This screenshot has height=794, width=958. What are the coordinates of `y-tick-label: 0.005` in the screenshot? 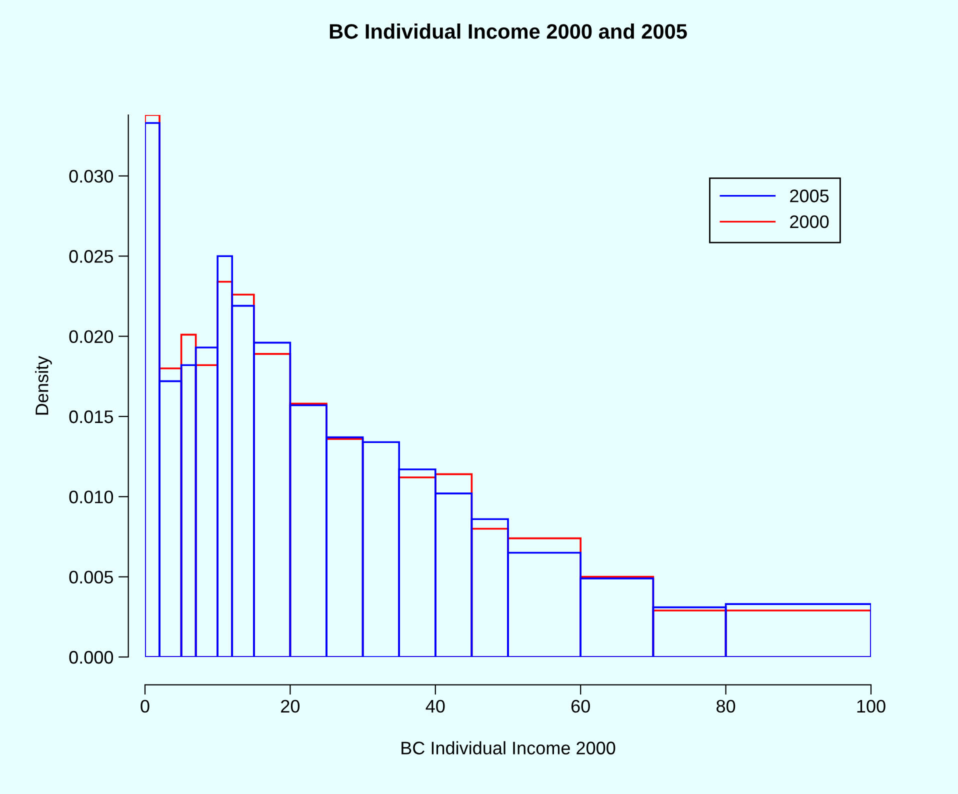 It's located at (91, 577).